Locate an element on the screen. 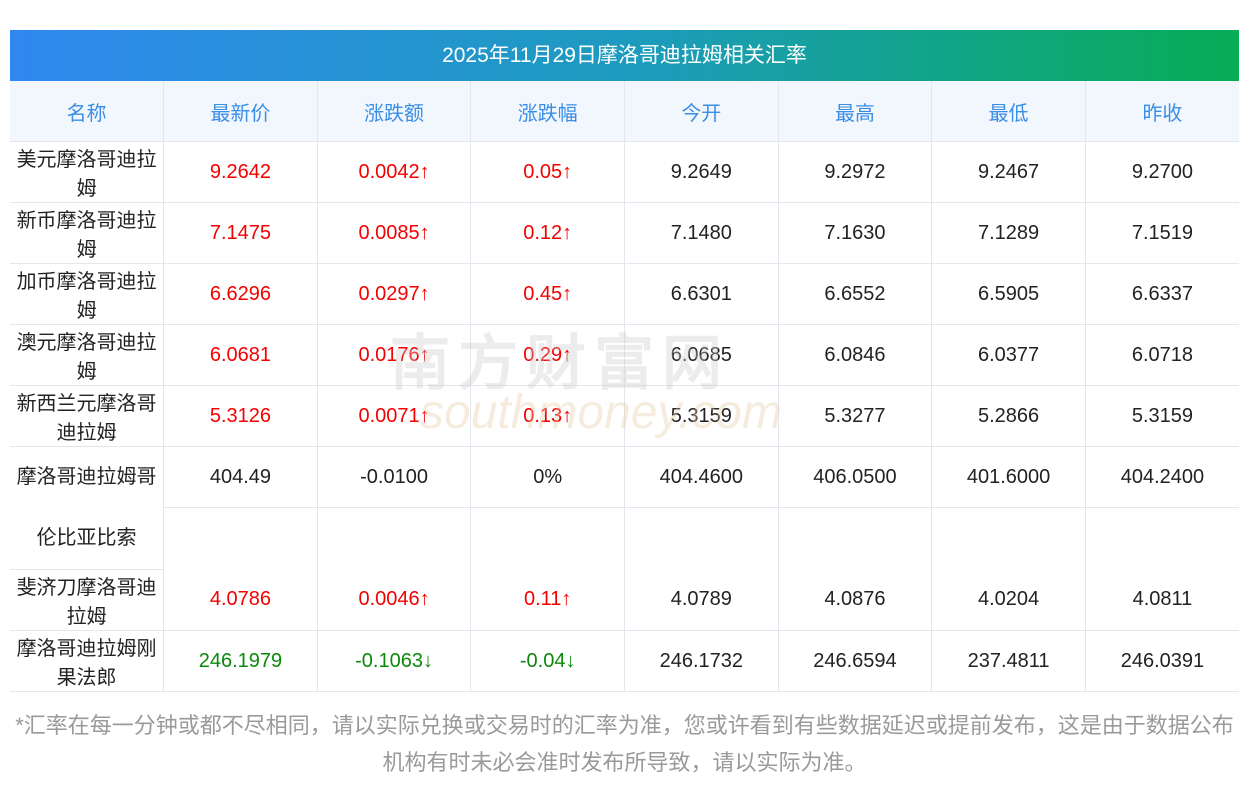 This screenshot has height=793, width=1250. column-header: 最低 is located at coordinates (1008, 111).